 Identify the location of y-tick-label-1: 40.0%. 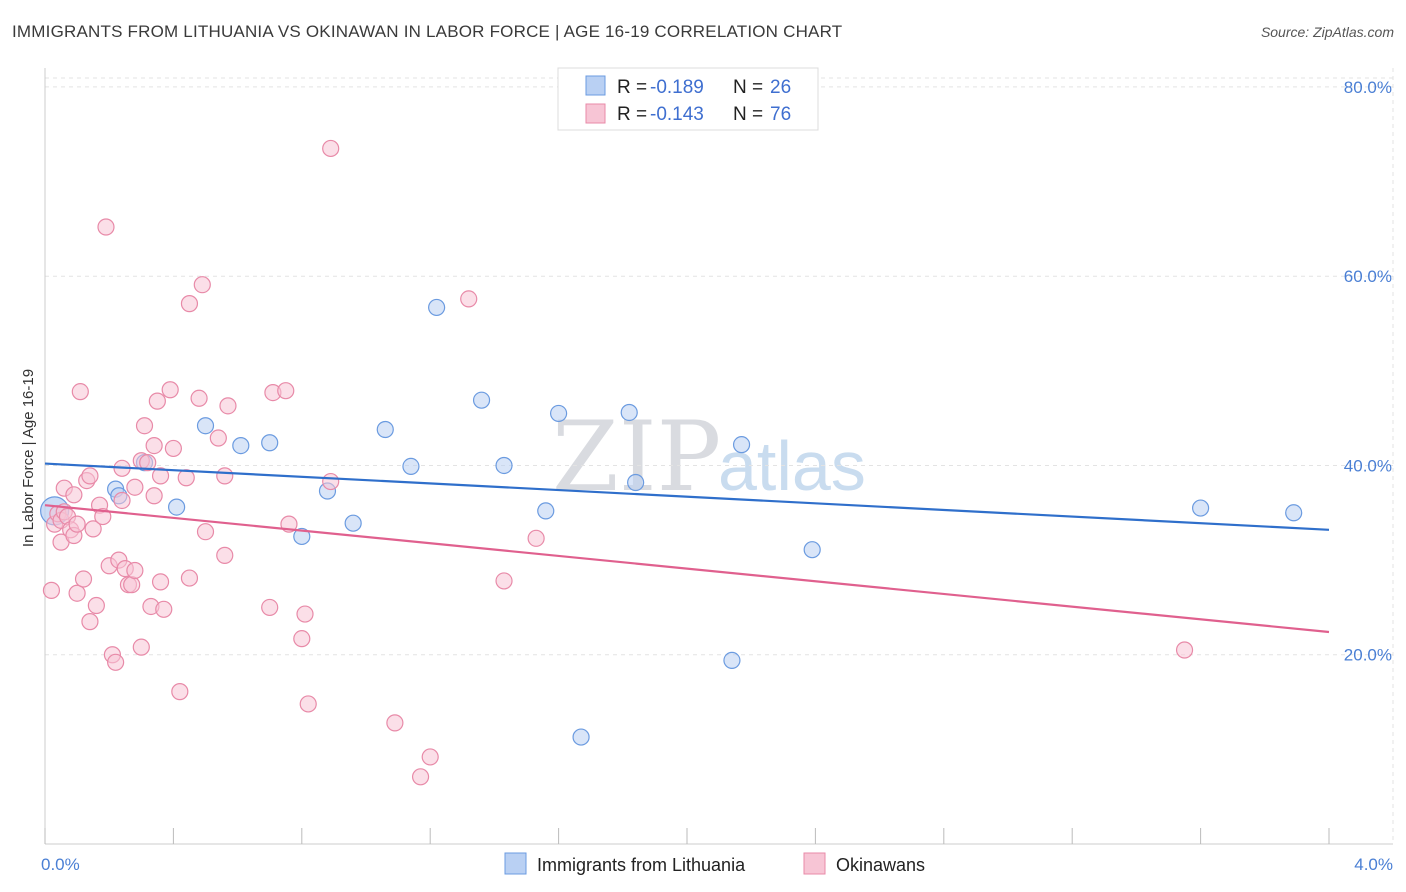
(1368, 465).